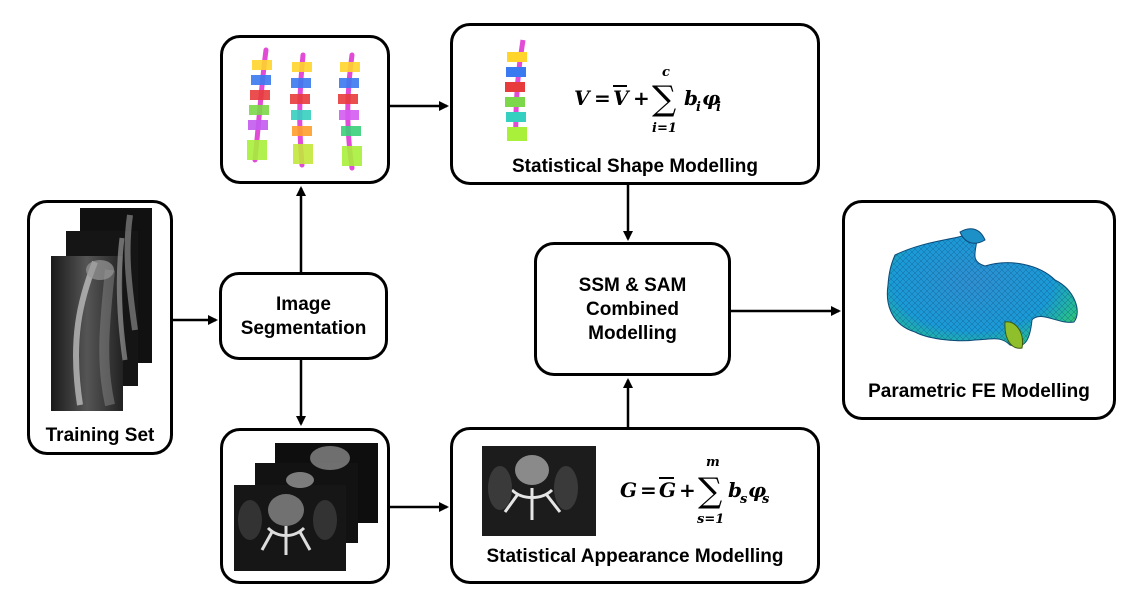 The height and width of the screenshot is (613, 1143). I want to click on appearance-eq-plus: +, so click(687, 490).